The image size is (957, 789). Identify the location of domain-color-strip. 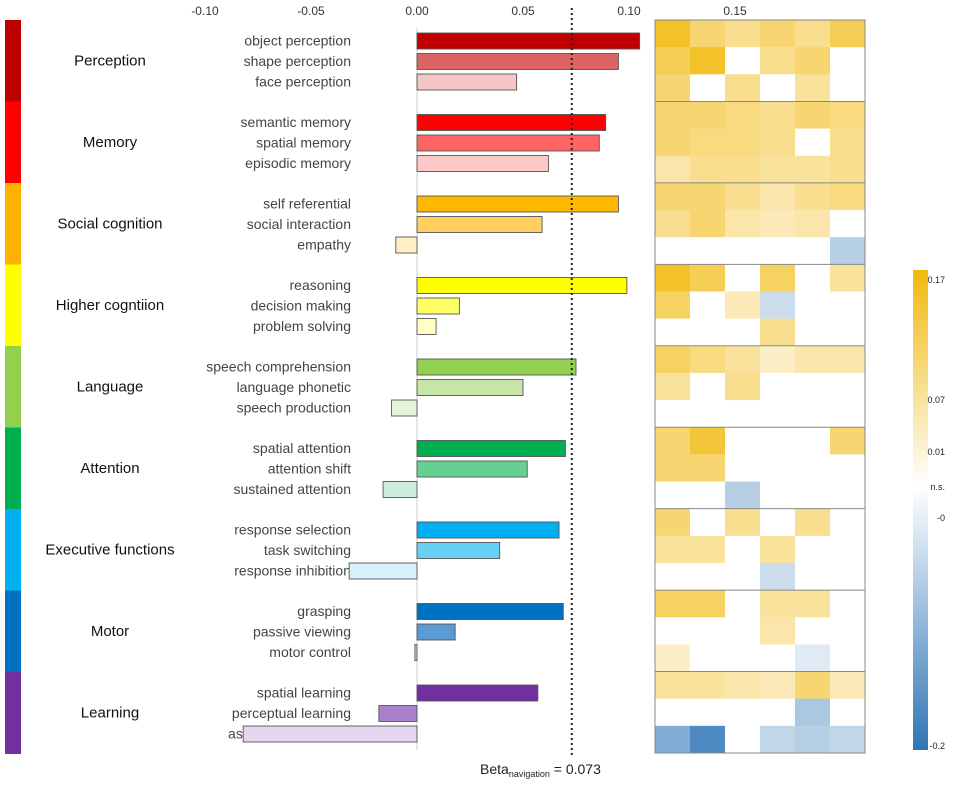
(13, 468).